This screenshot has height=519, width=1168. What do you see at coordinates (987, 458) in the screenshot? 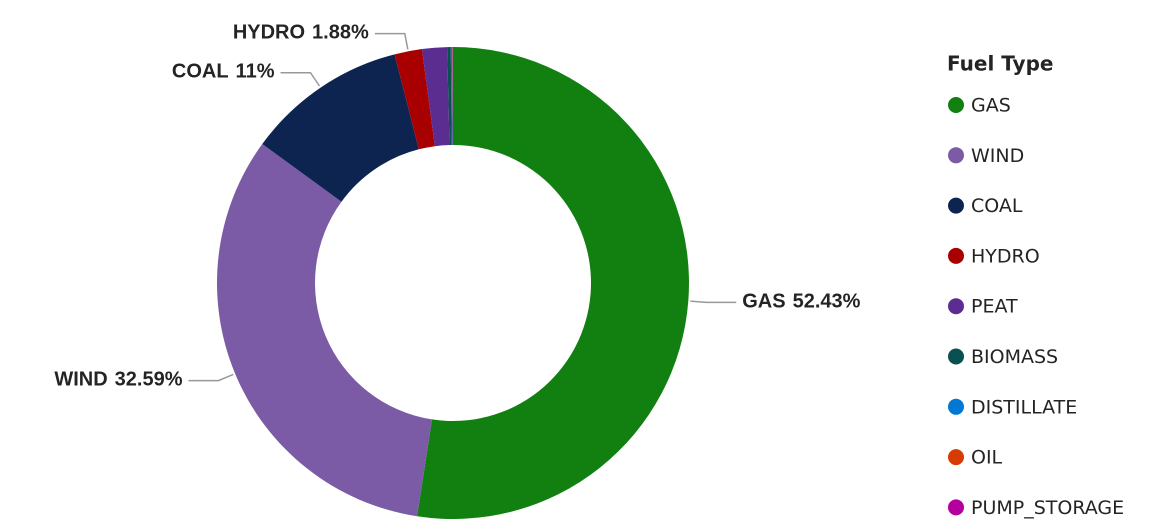
I see `legend-label: OIL` at bounding box center [987, 458].